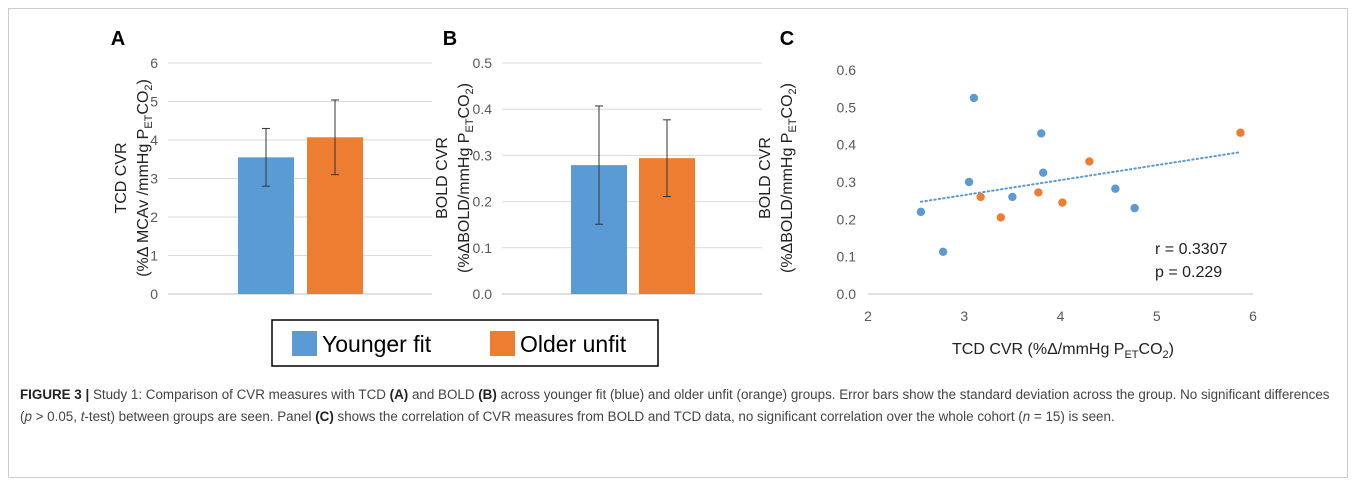  I want to click on legend: Younger fit Older unfit, so click(465, 343).